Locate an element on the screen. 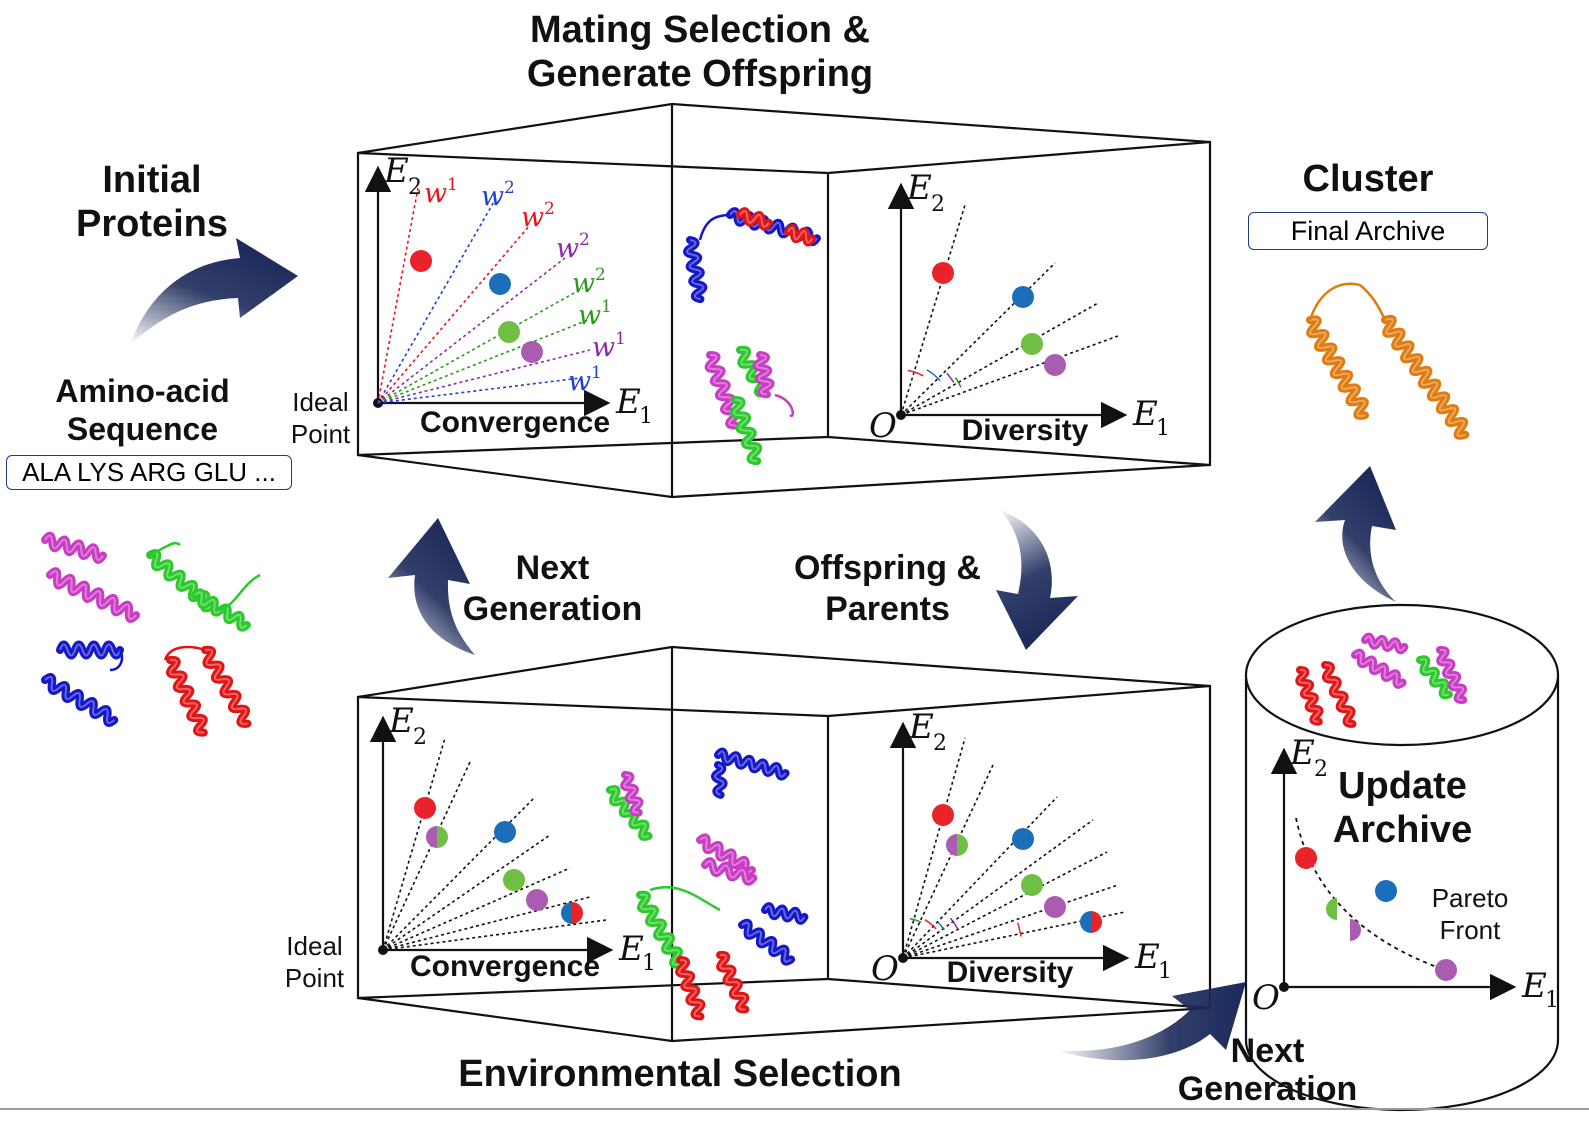 Image resolution: width=1589 pixels, height=1125 pixels. archive-cylinder is located at coordinates (1402, 857).